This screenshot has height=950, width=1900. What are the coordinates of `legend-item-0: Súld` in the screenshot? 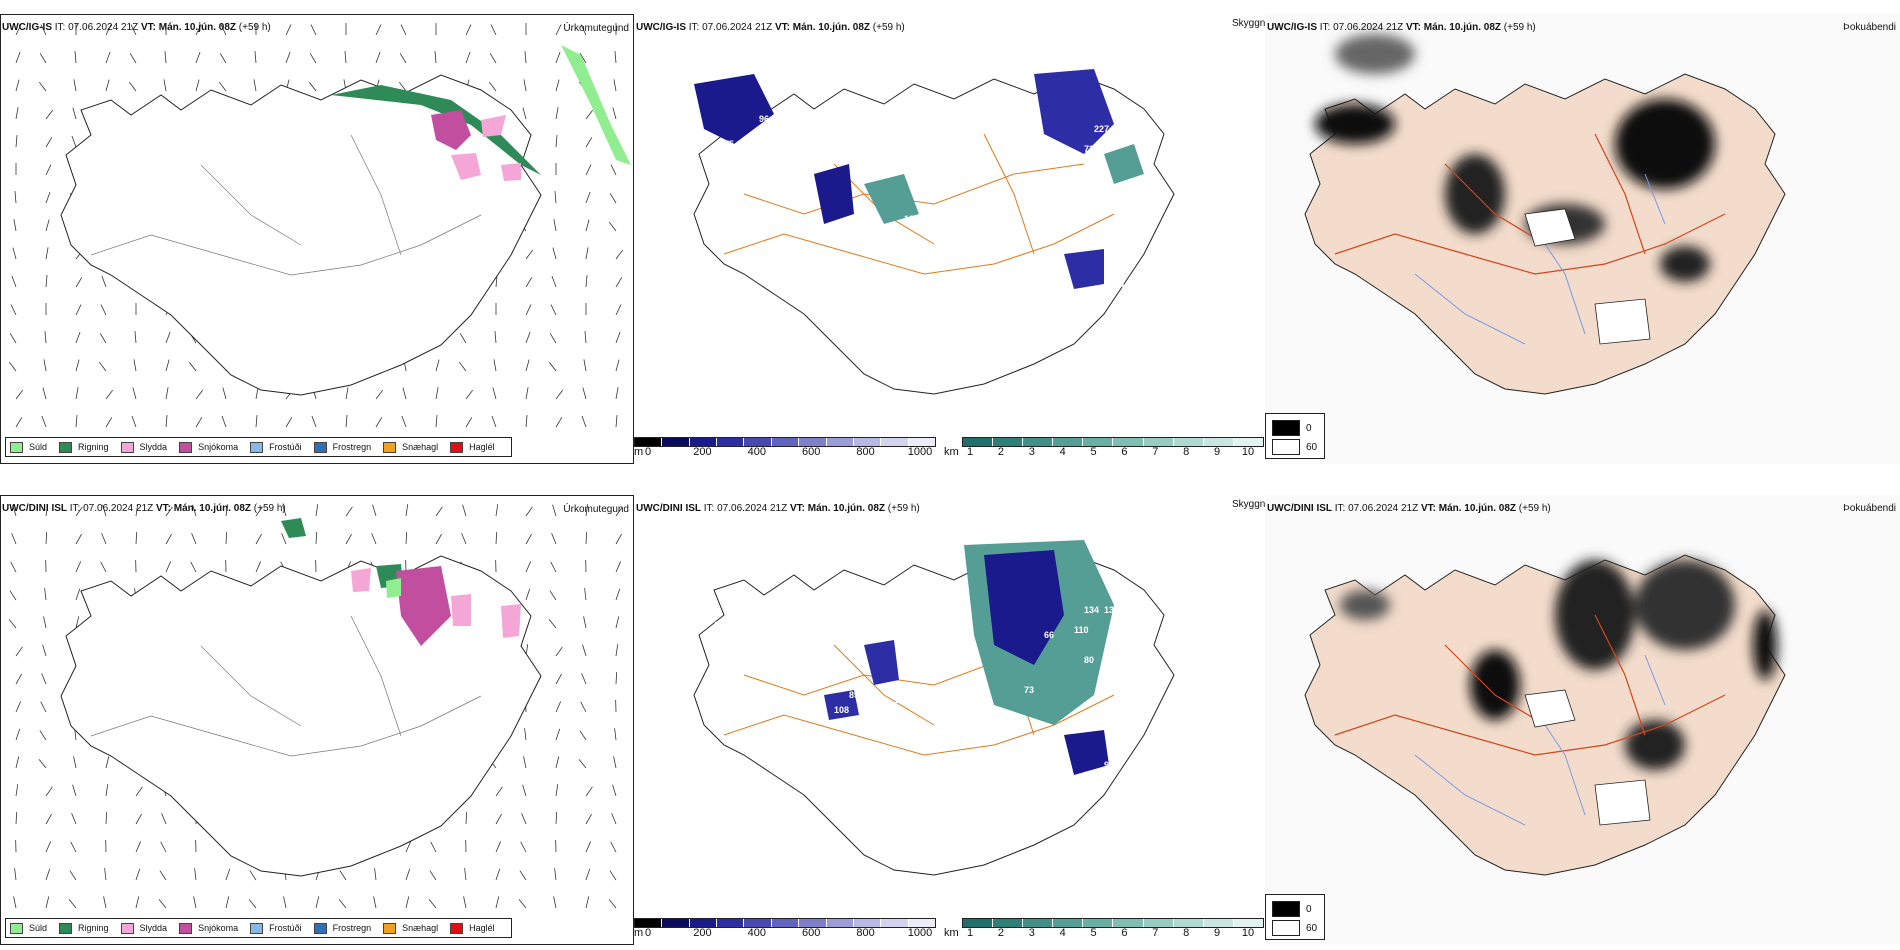 It's located at (28, 928).